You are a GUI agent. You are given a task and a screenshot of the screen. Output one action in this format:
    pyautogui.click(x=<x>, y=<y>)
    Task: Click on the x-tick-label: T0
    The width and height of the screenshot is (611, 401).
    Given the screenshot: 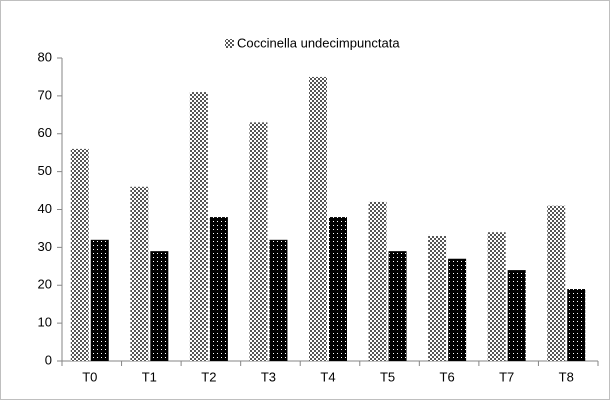 What is the action you would take?
    pyautogui.click(x=89, y=376)
    